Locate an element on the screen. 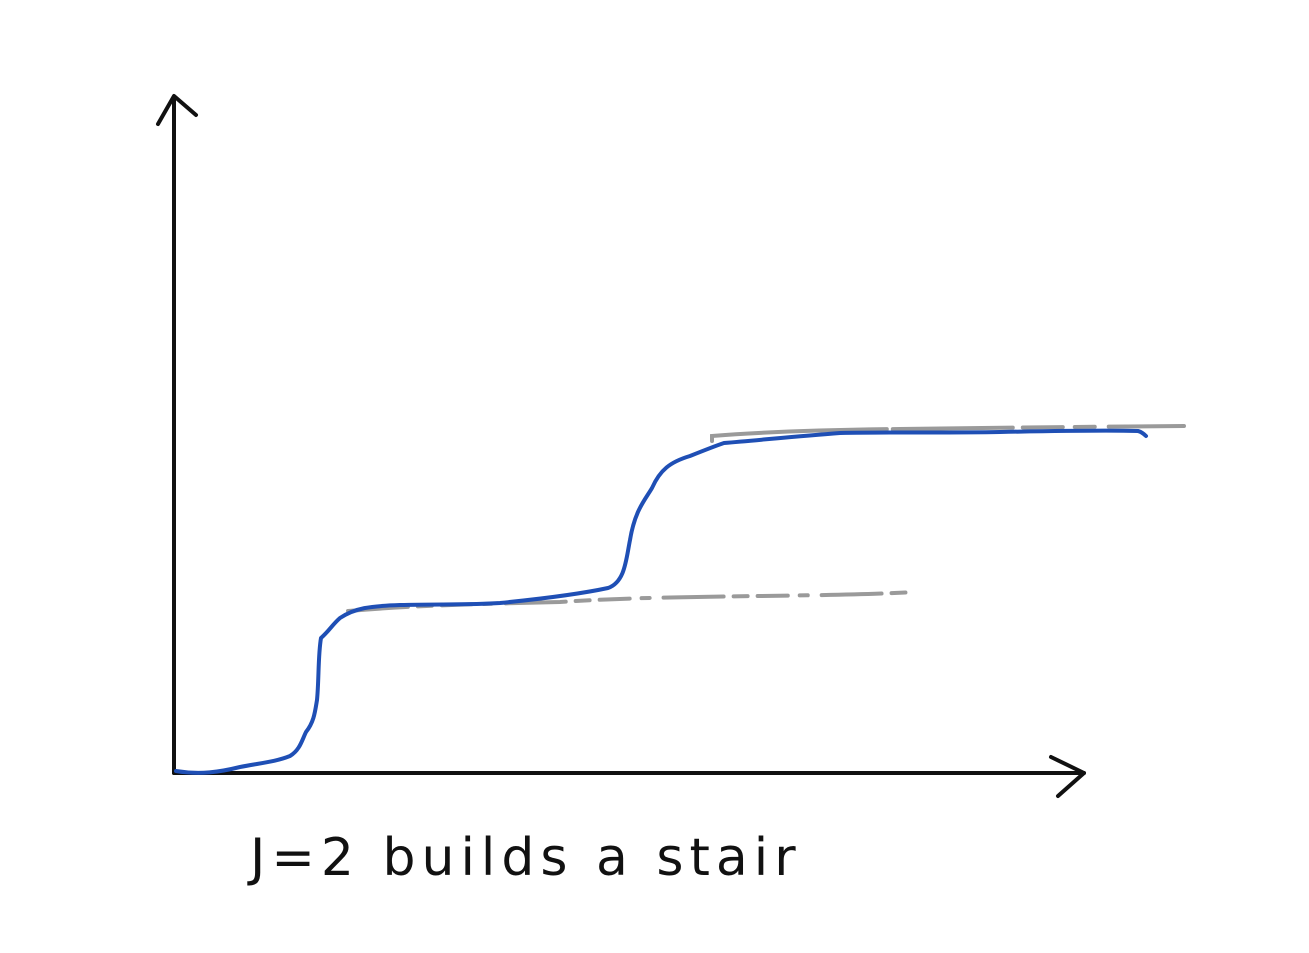  y-axis-arrowhead is located at coordinates (177, 110).